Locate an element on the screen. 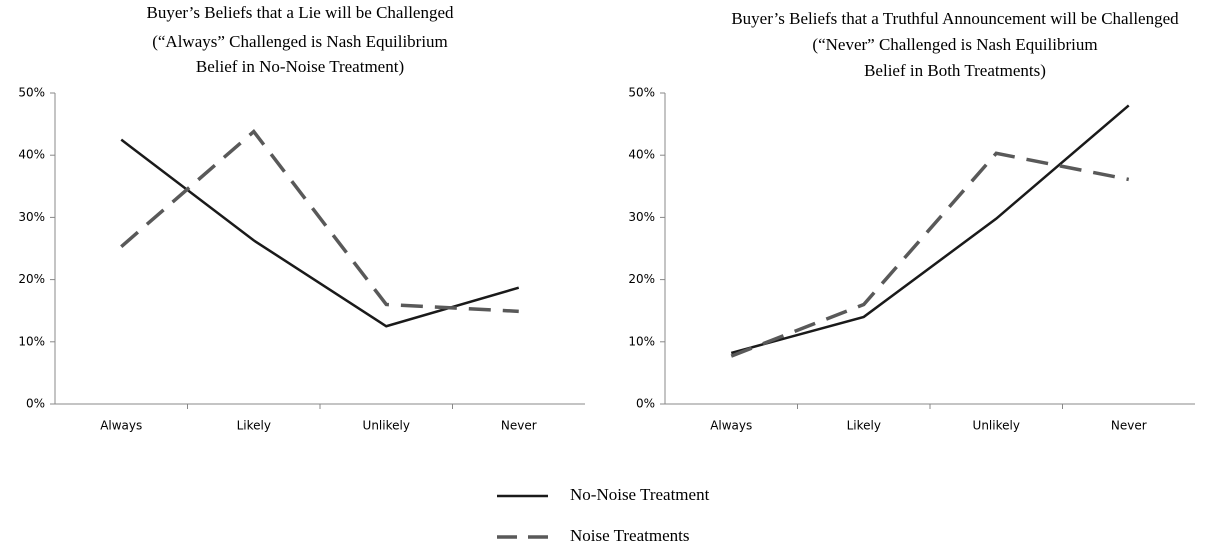 The height and width of the screenshot is (548, 1230). legend-label: Noise Treatments is located at coordinates (629, 535).